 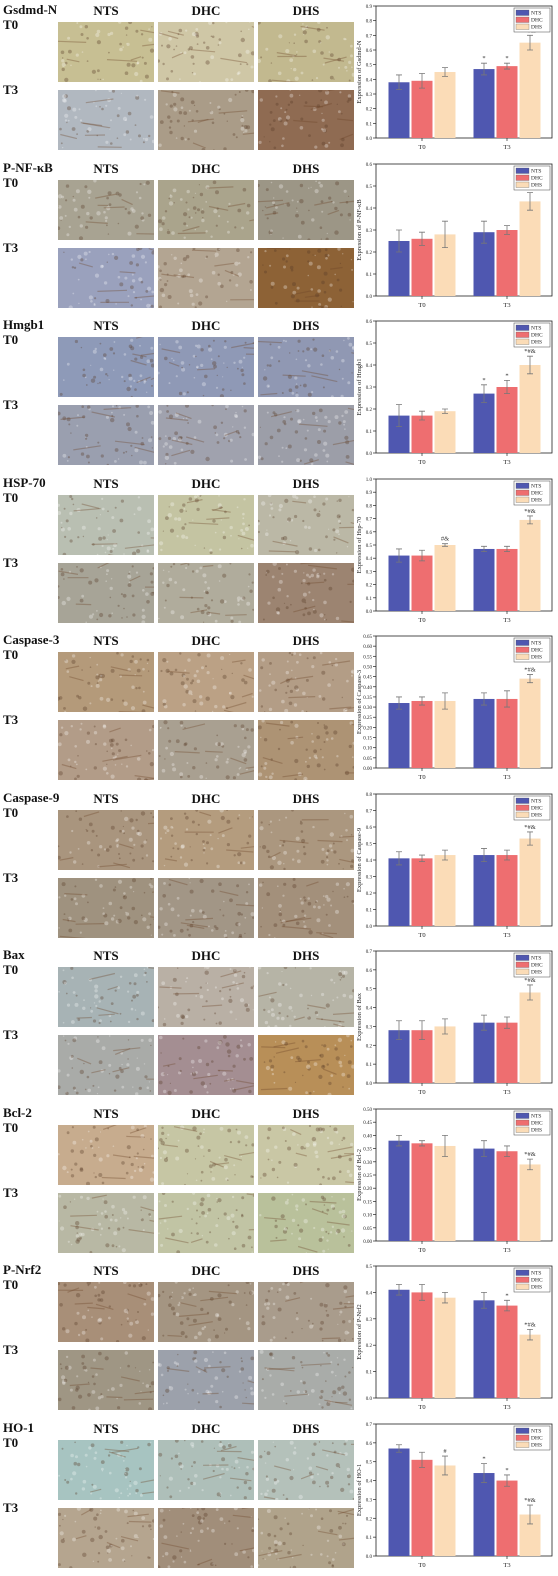 What do you see at coordinates (367, 688) in the screenshot?
I see `y-tick-label: 0.40` at bounding box center [367, 688].